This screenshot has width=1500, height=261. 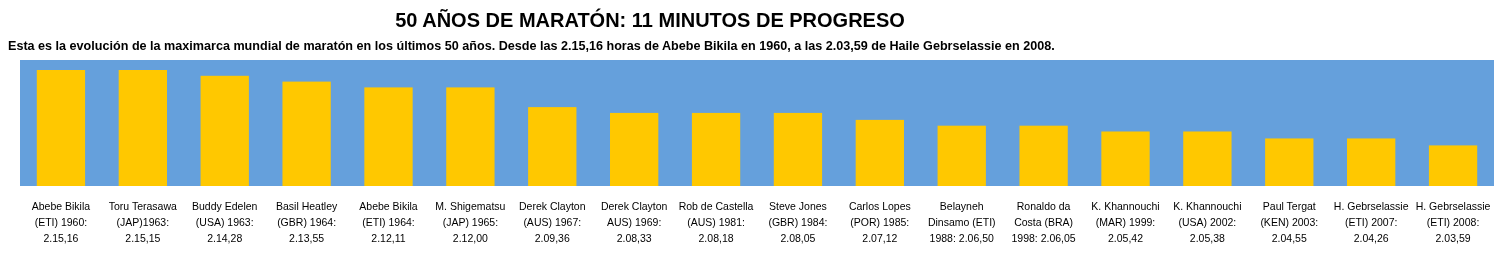 I want to click on x-tick-label: Belayneh Dinsamo (ETI) 1988: 2.06,50, so click(x=961, y=222).